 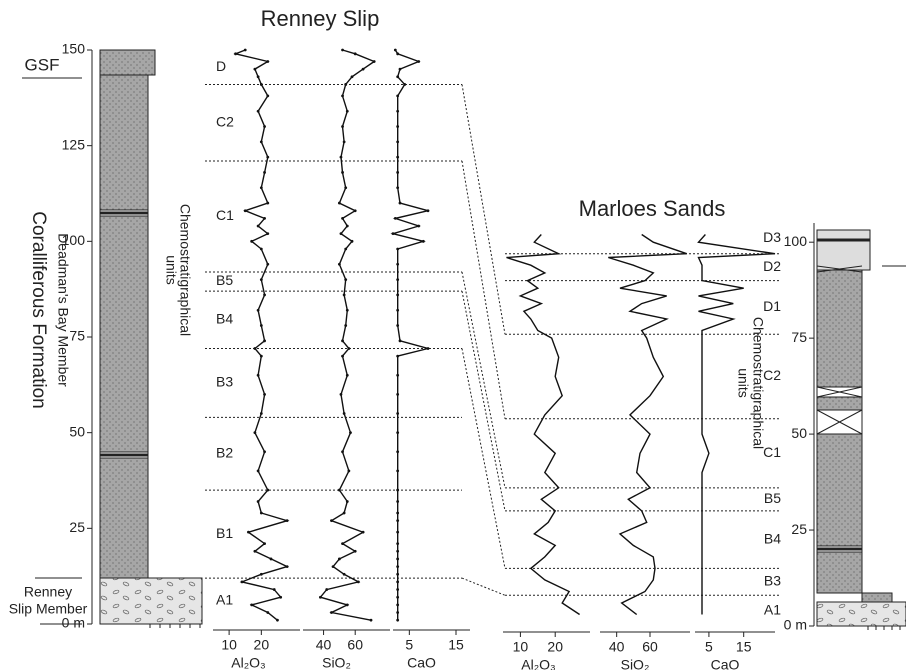 I want to click on units-title: units, so click(x=743, y=383).